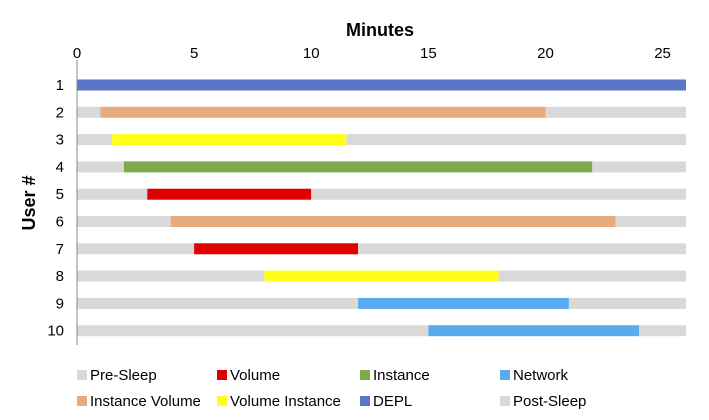 The width and height of the screenshot is (709, 420). I want to click on legend-label: Post-Sleep, so click(549, 401).